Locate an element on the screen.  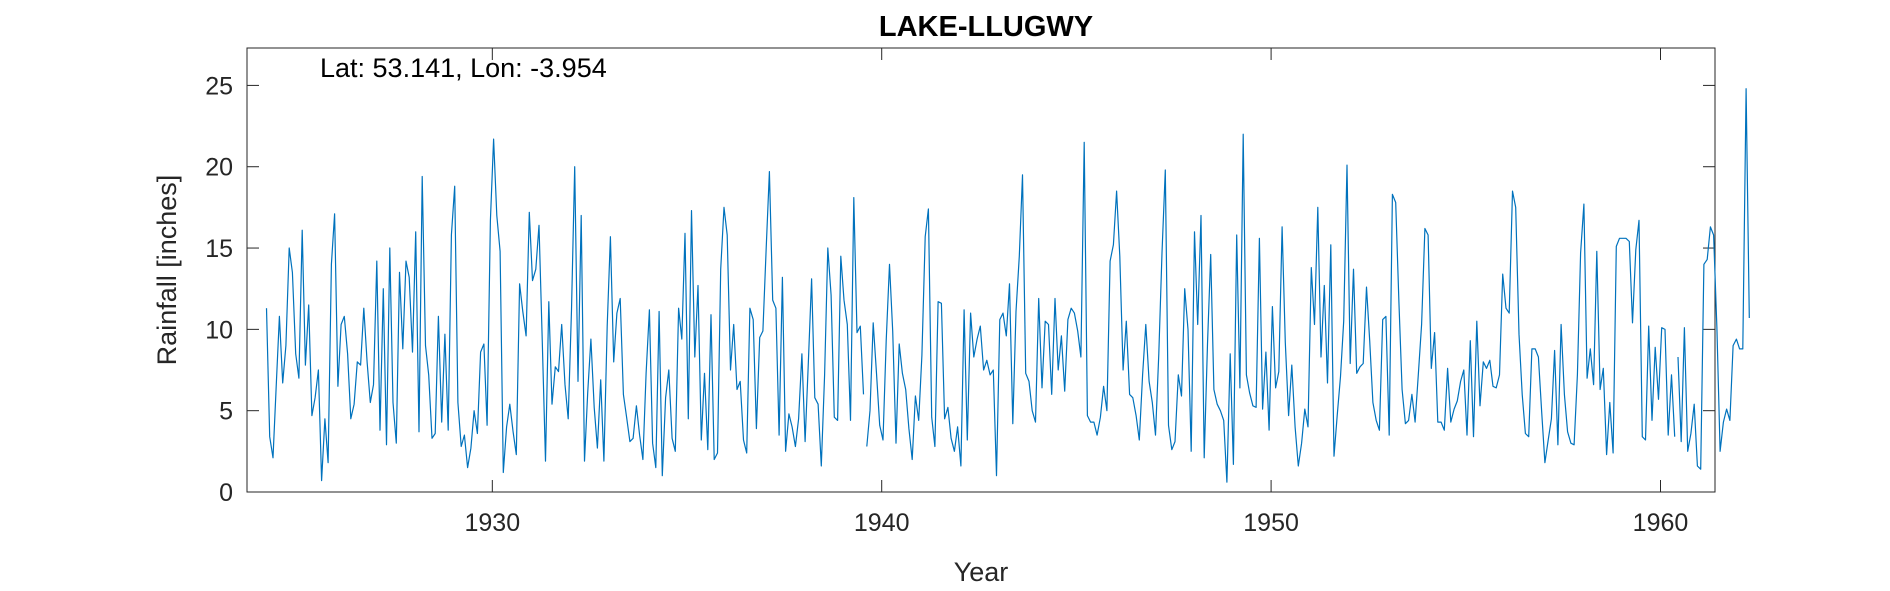
y-tick-label: 10 is located at coordinates (219, 330).